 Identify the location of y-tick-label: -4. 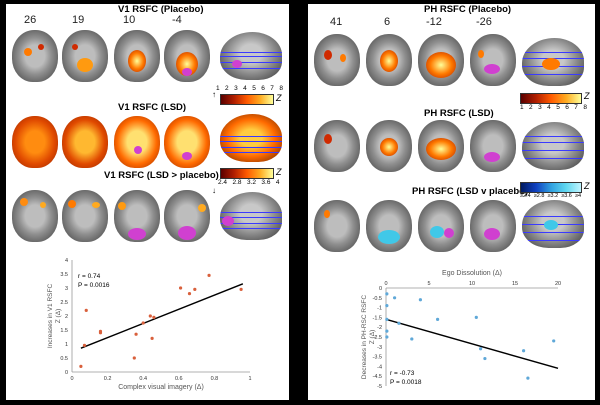
(379, 367).